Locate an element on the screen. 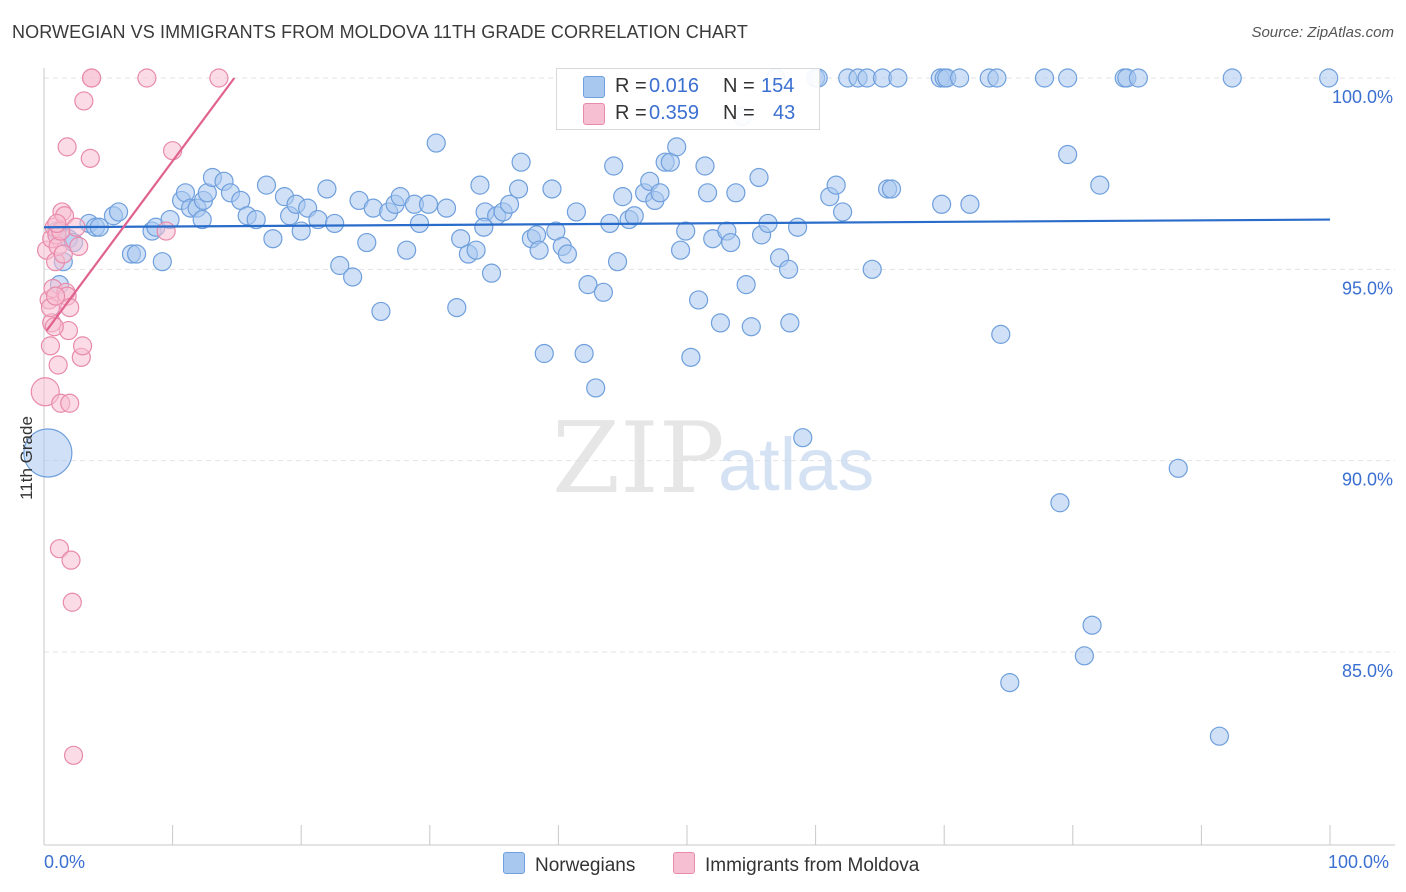 Image resolution: width=1406 pixels, height=892 pixels. legend-n-label: N = is located at coordinates (739, 113).